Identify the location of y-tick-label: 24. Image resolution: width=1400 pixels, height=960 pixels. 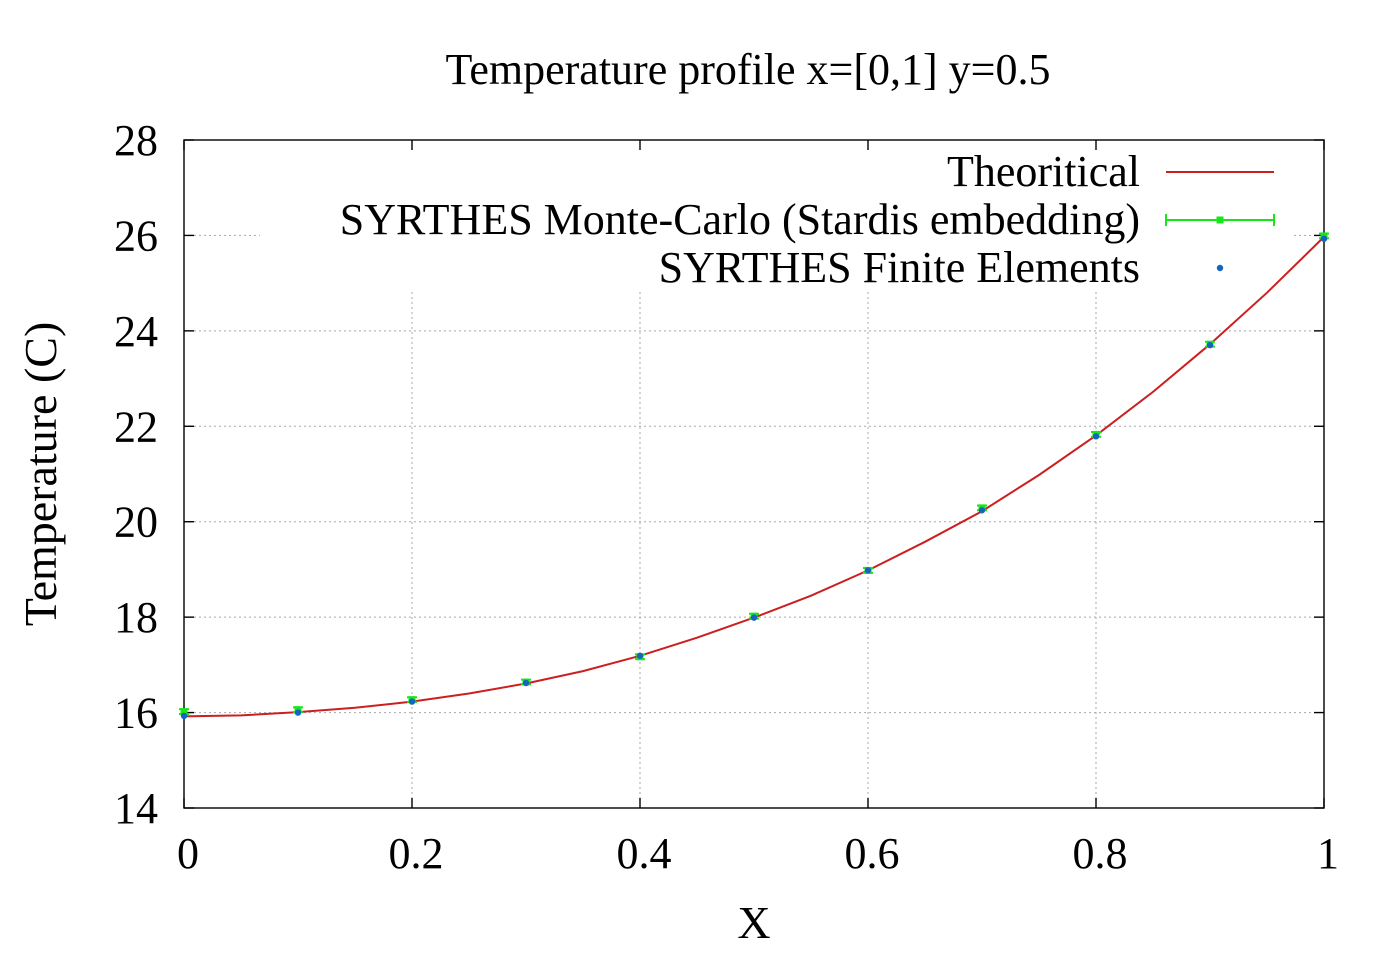
(136, 331).